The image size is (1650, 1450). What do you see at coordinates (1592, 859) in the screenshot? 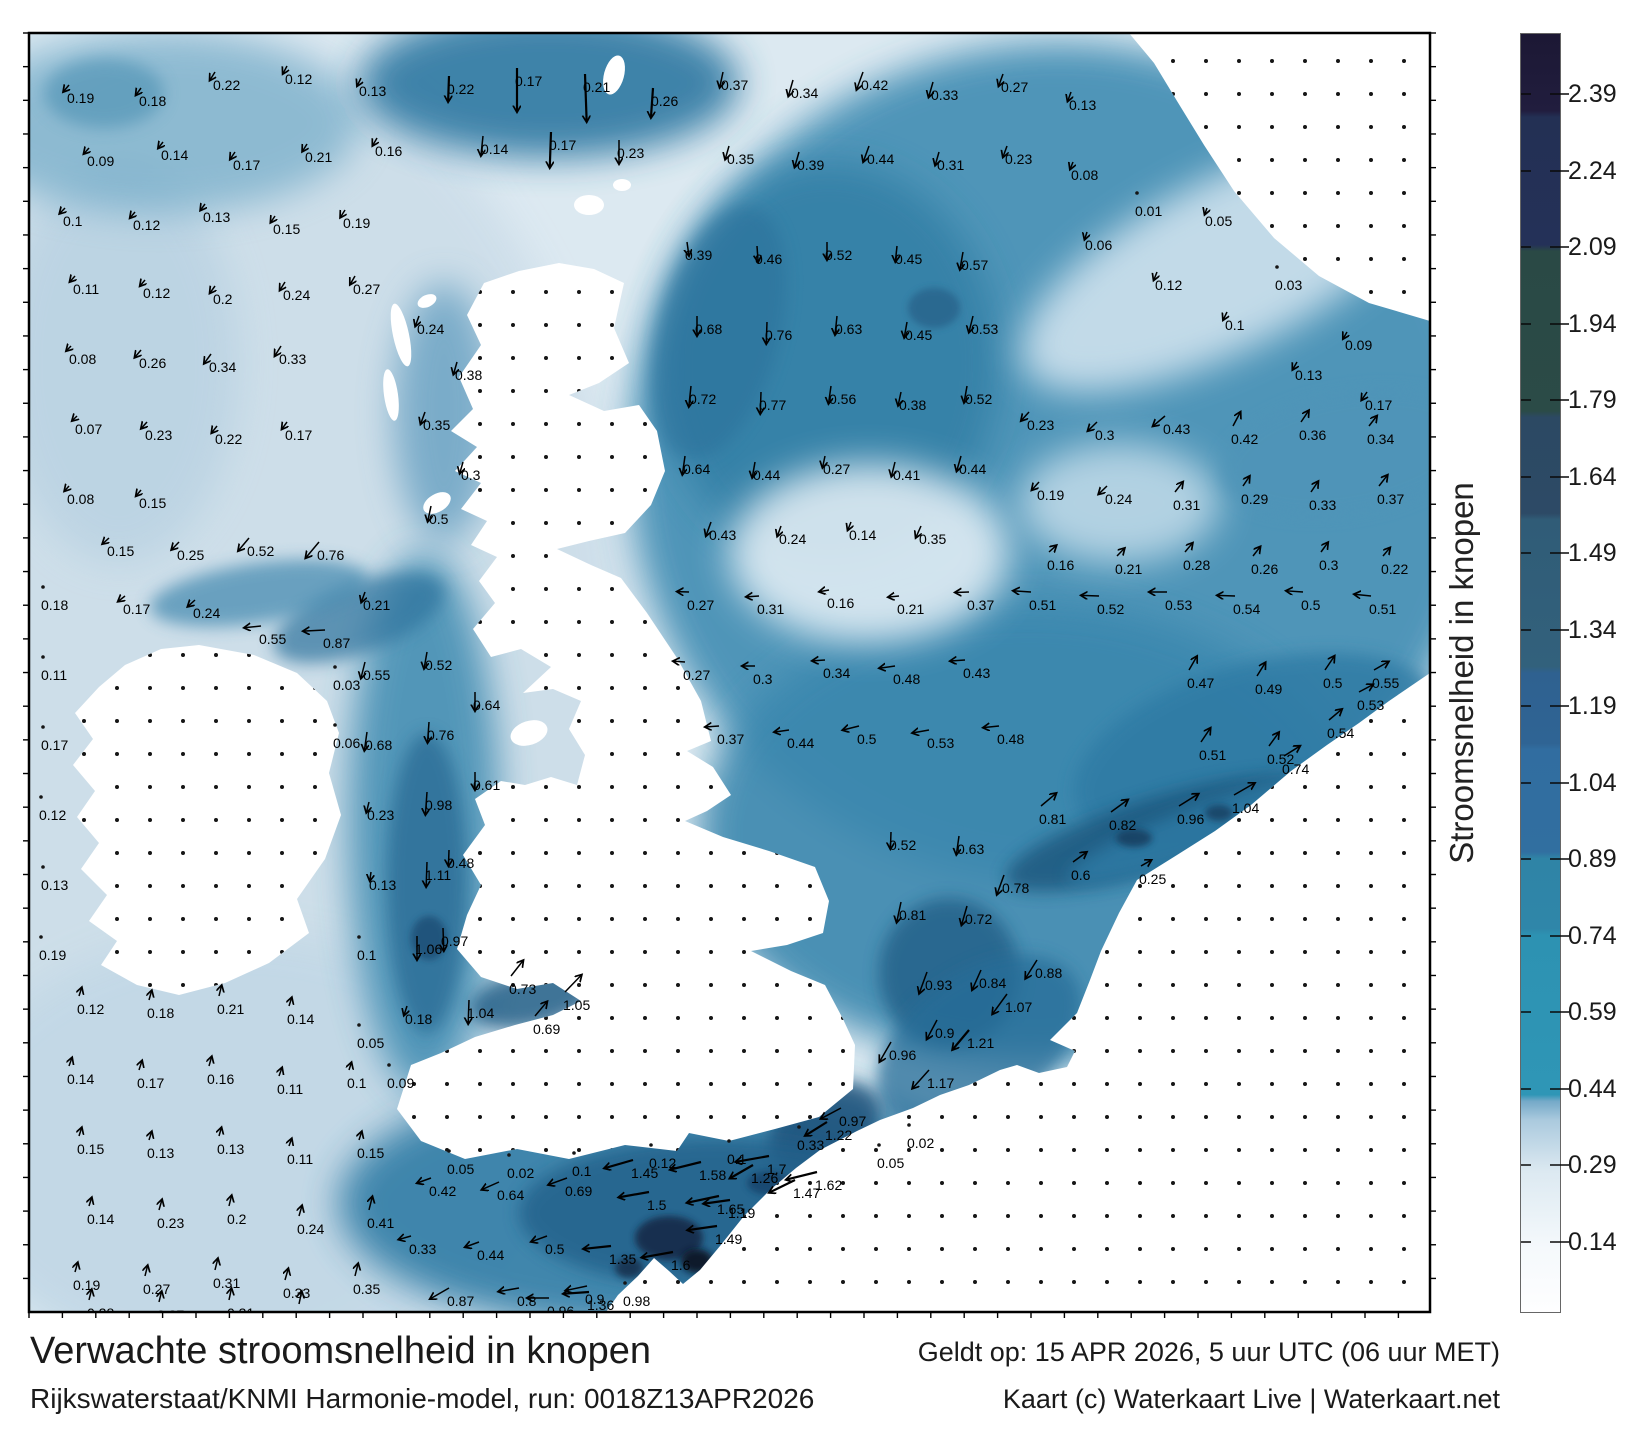
I see `colorbar-tick-label: 0.89` at bounding box center [1592, 859].